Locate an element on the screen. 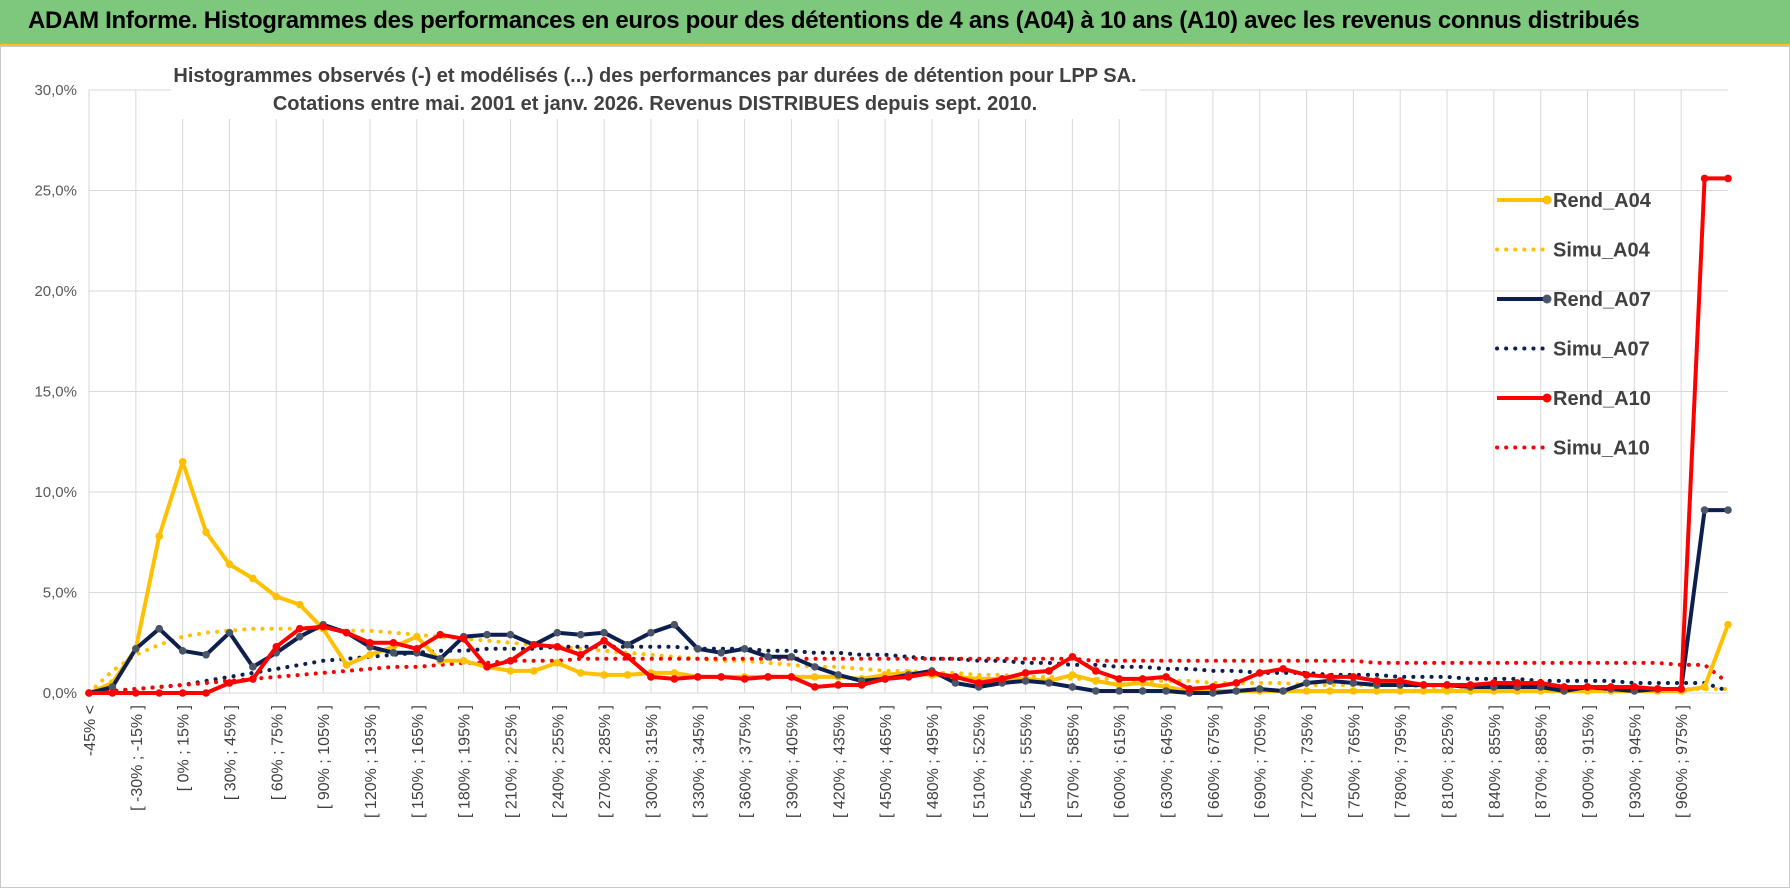 This screenshot has height=888, width=1790. legend-marker is located at coordinates (1547, 299).